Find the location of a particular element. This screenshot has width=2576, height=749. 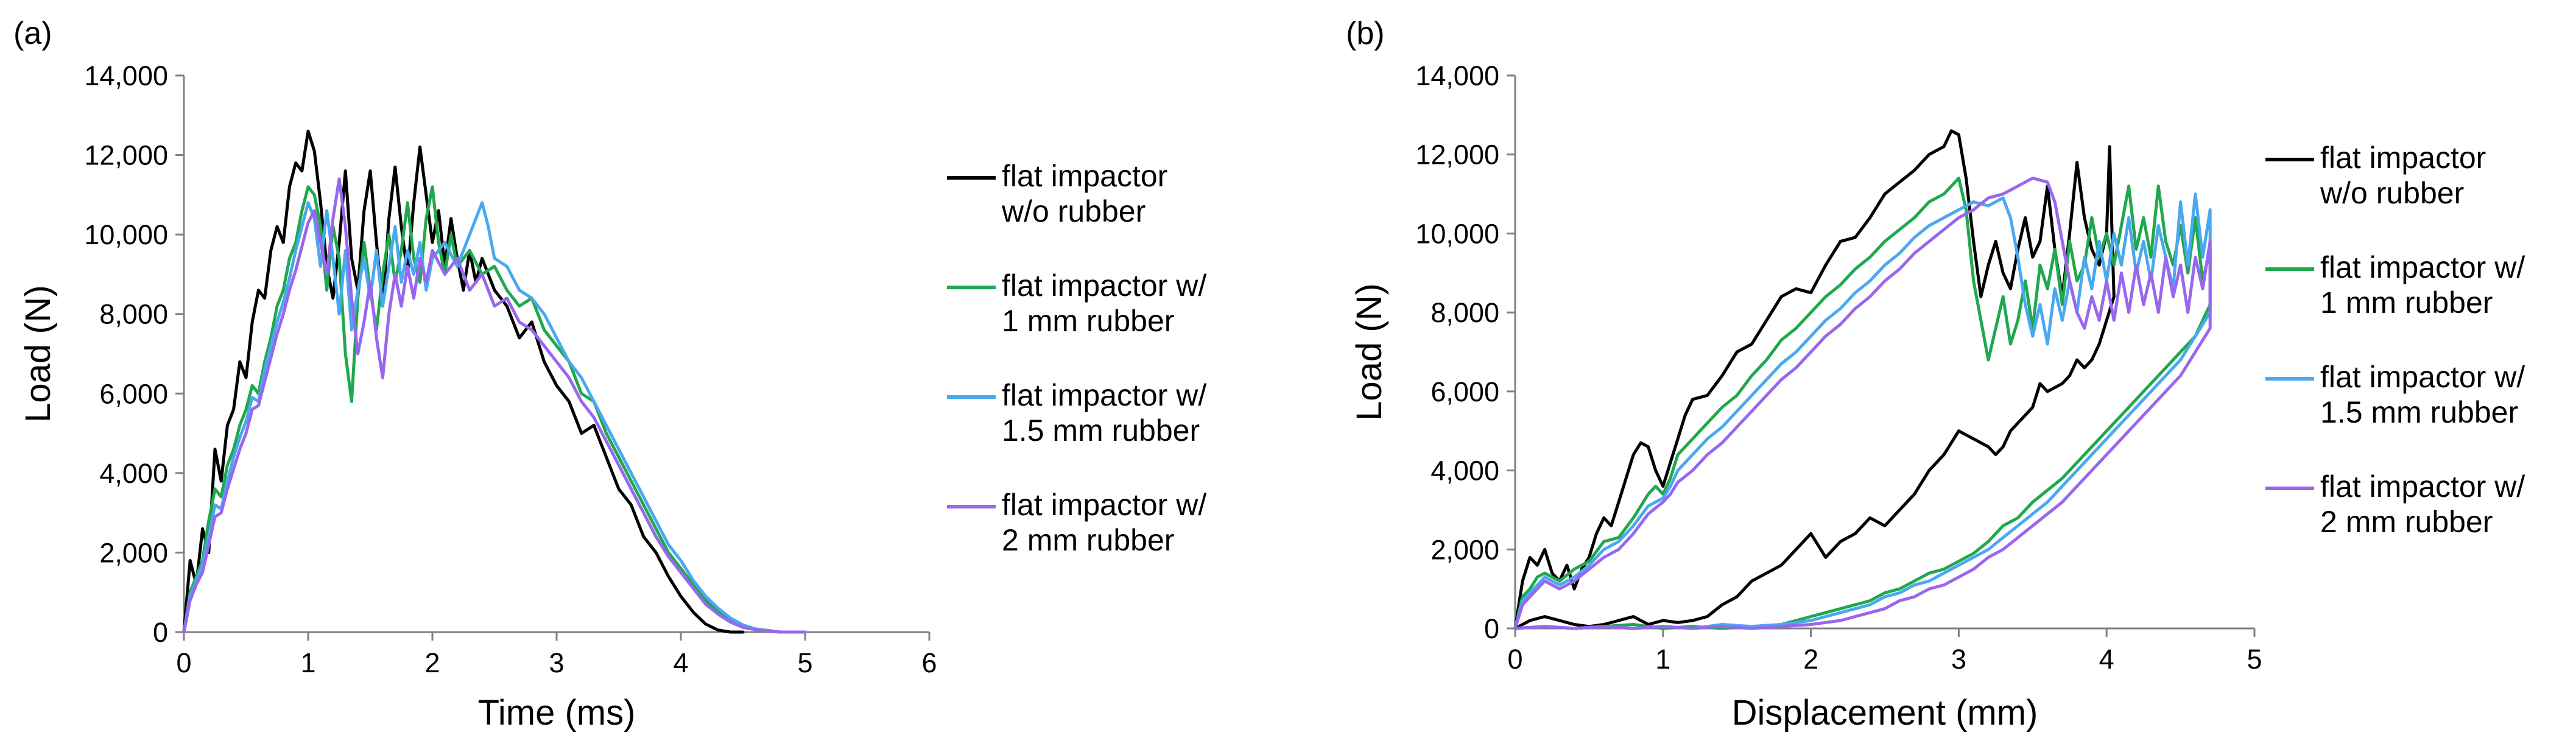

x-tick-label: 6 is located at coordinates (929, 662).